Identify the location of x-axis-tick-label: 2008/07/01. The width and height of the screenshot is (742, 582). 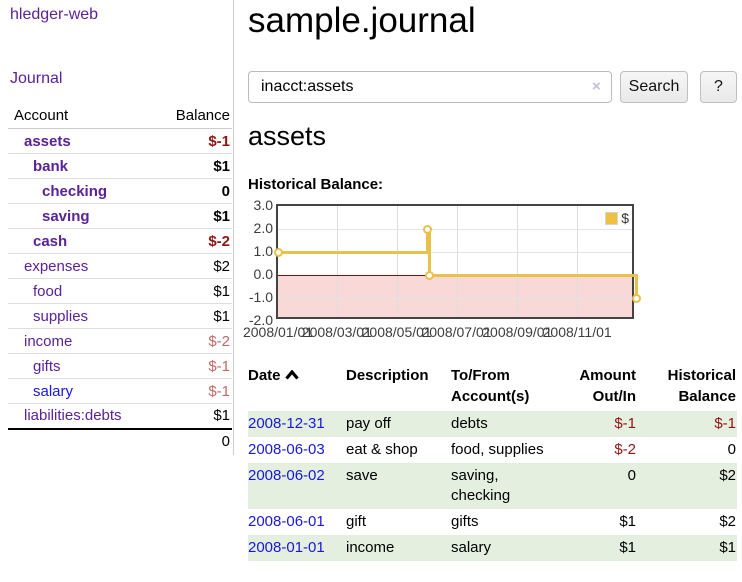
(456, 332).